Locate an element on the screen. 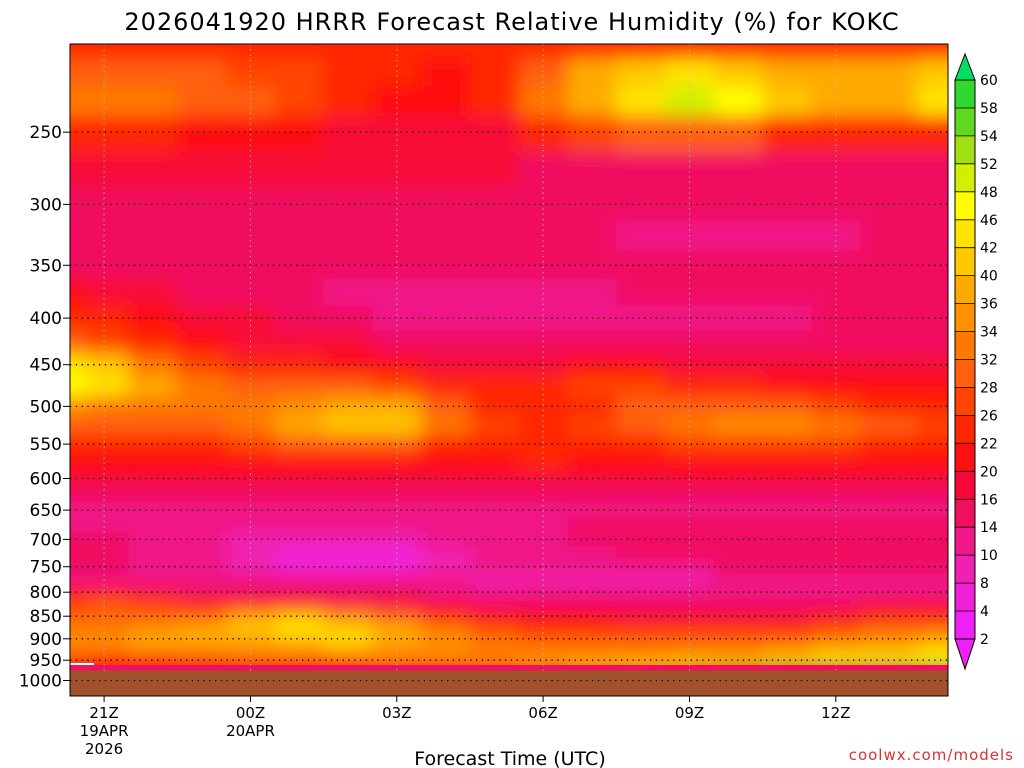  colorbar-tick-label: 14 is located at coordinates (989, 528).